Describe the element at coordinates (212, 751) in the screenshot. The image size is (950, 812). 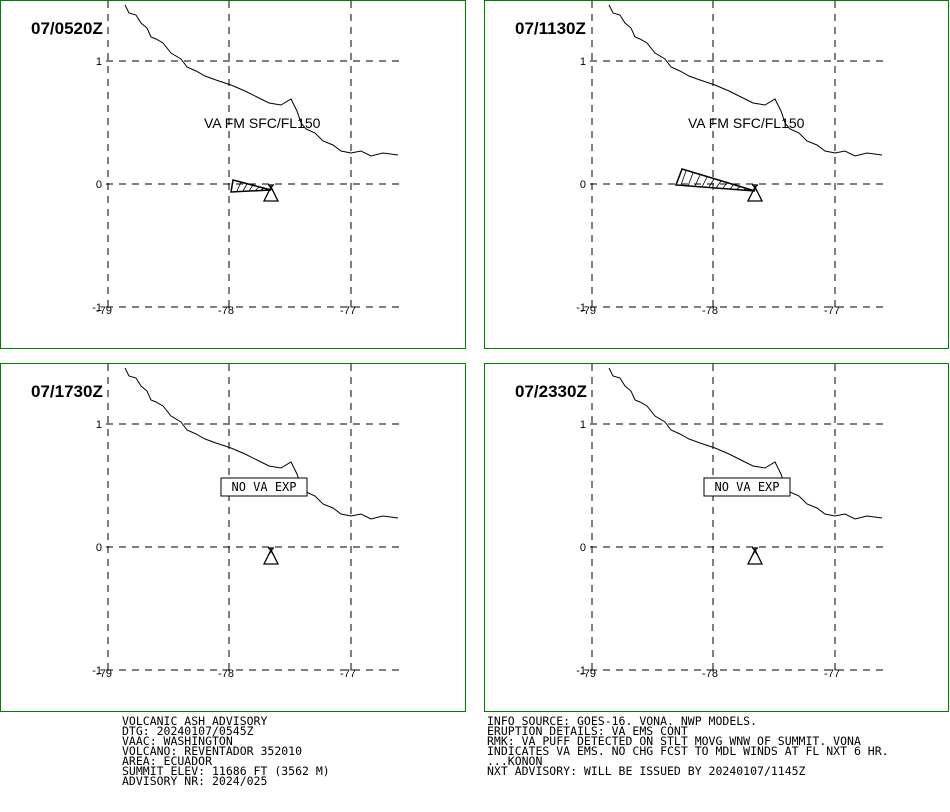
I see `advisory-line: VOLCANO: REVENTADOR 352010` at that location.